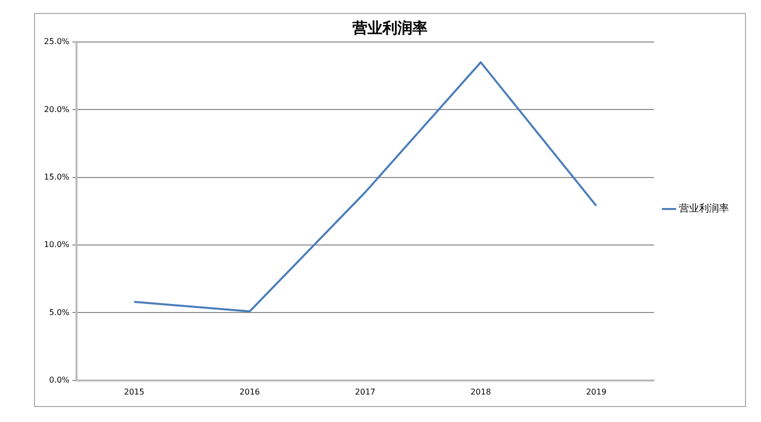  Describe the element at coordinates (57, 177) in the screenshot. I see `y-tick-label: 15.0%` at that location.